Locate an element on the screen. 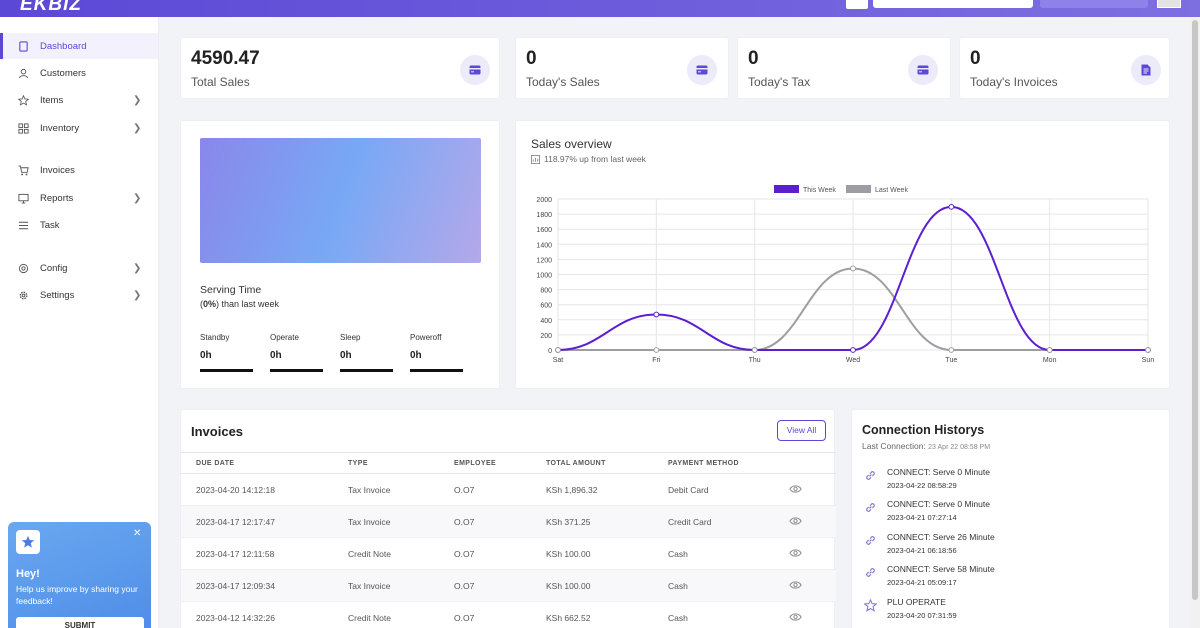 Image resolution: width=1200 pixels, height=628 pixels. serving-subtitle-text: than last week is located at coordinates (249, 304).